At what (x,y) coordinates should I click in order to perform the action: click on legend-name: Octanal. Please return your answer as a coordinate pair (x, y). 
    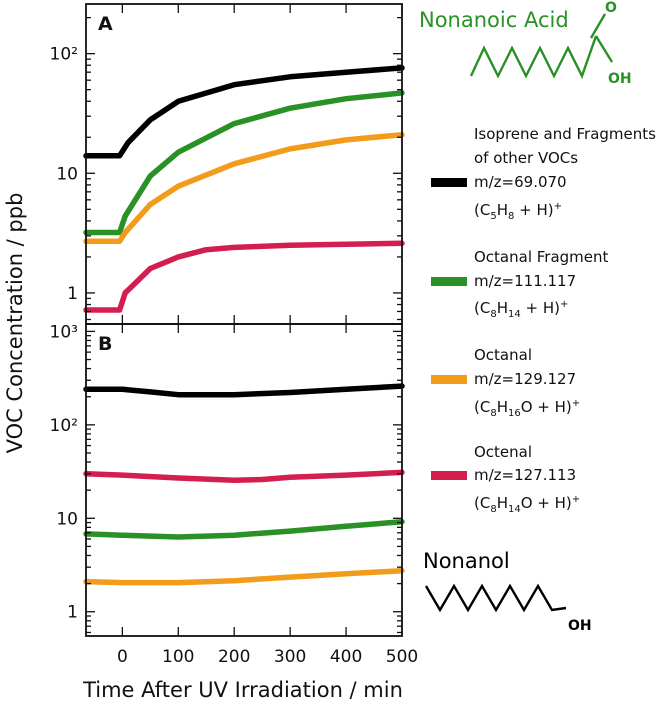
    Looking at the image, I should click on (503, 355).